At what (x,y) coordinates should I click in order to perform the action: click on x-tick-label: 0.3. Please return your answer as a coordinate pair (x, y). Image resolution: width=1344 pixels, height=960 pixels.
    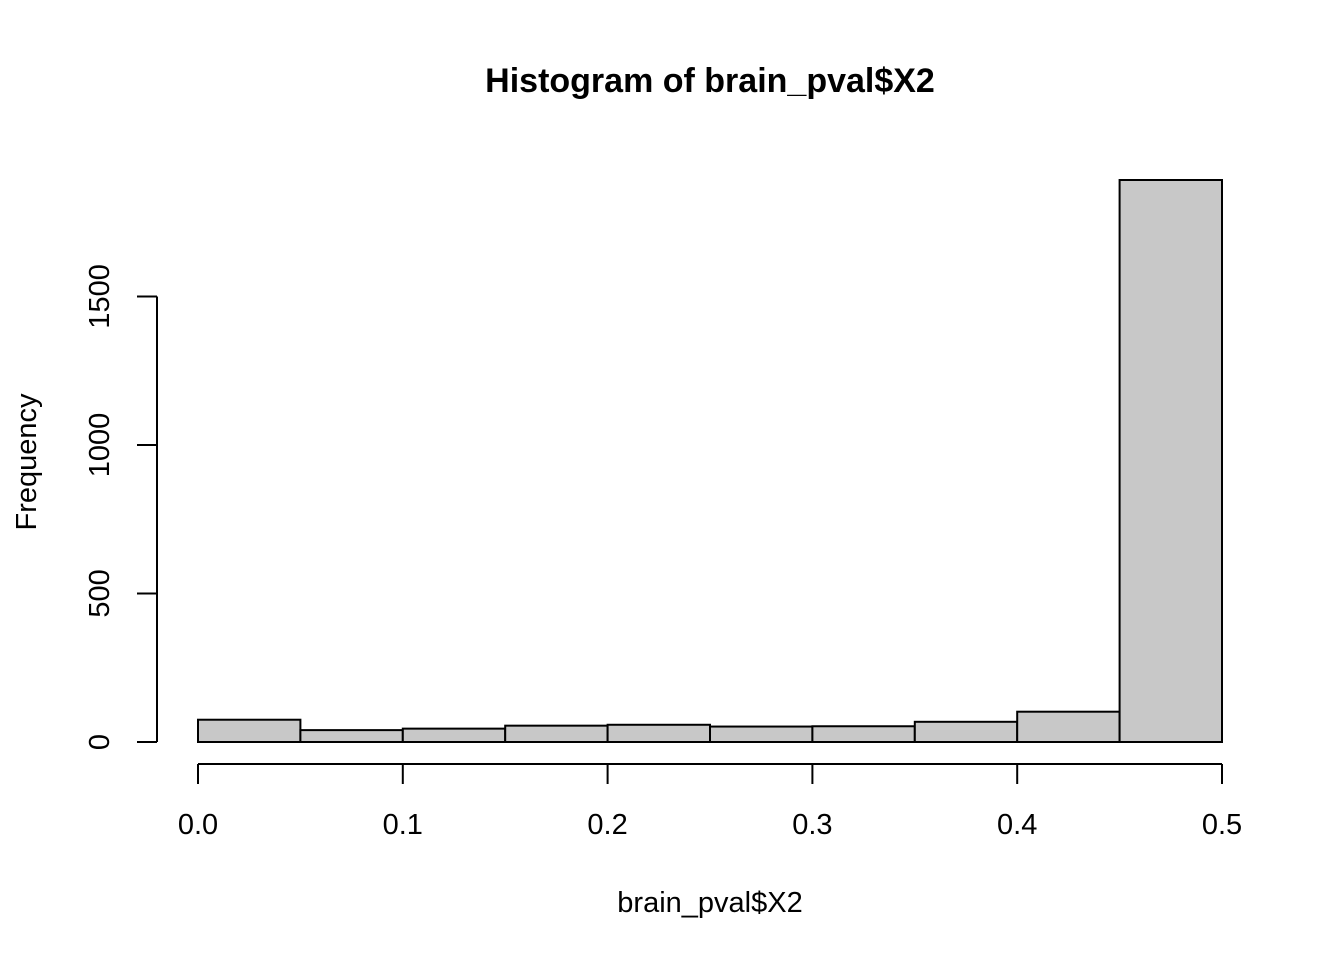
    Looking at the image, I should click on (812, 825).